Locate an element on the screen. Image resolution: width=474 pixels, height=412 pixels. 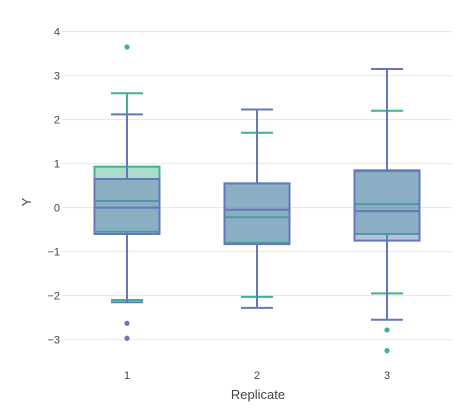
y-tick-label: −1 is located at coordinates (53, 253).